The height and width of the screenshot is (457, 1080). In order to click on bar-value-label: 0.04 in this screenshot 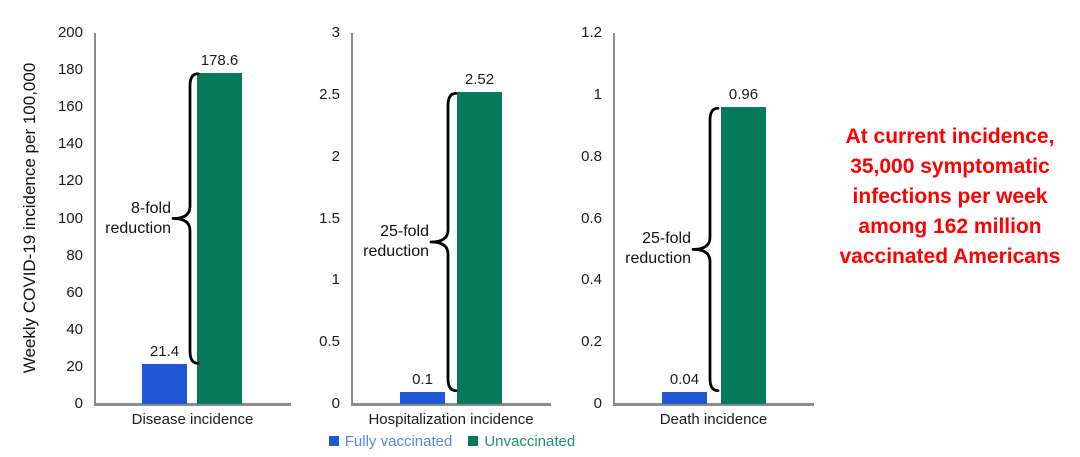, I will do `click(684, 379)`.